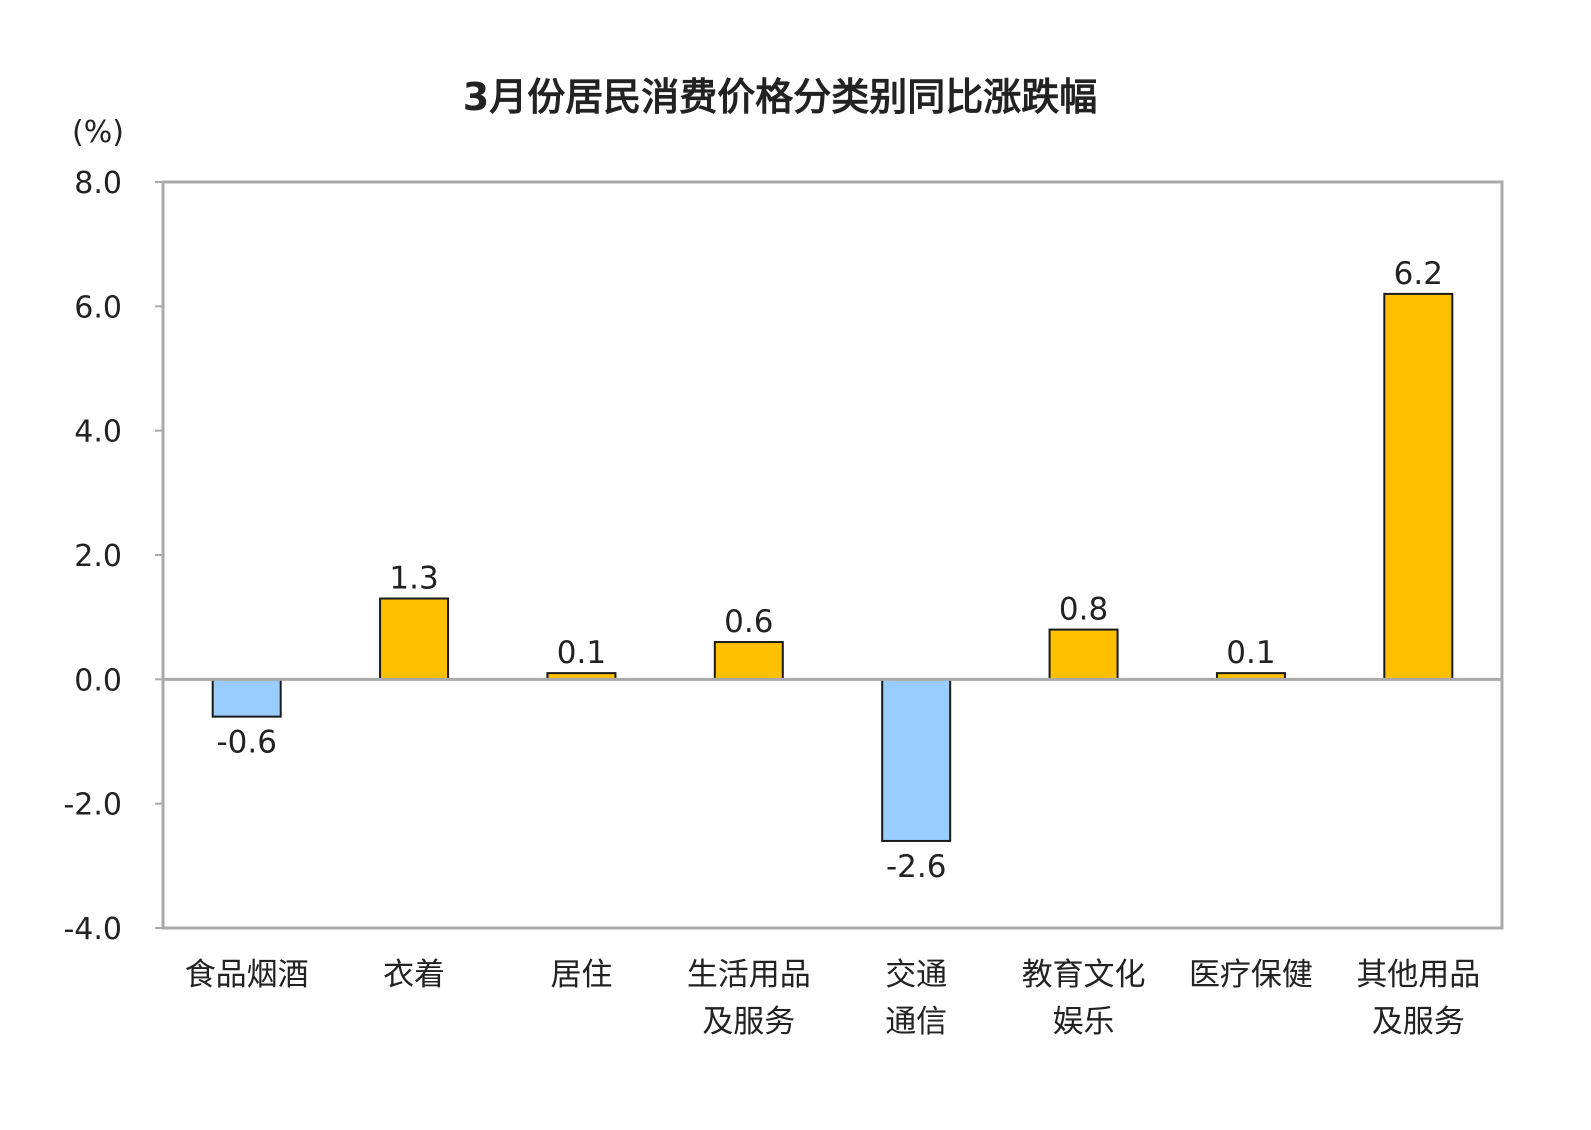  Describe the element at coordinates (748, 622) in the screenshot. I see `data-label: 0.6` at that location.